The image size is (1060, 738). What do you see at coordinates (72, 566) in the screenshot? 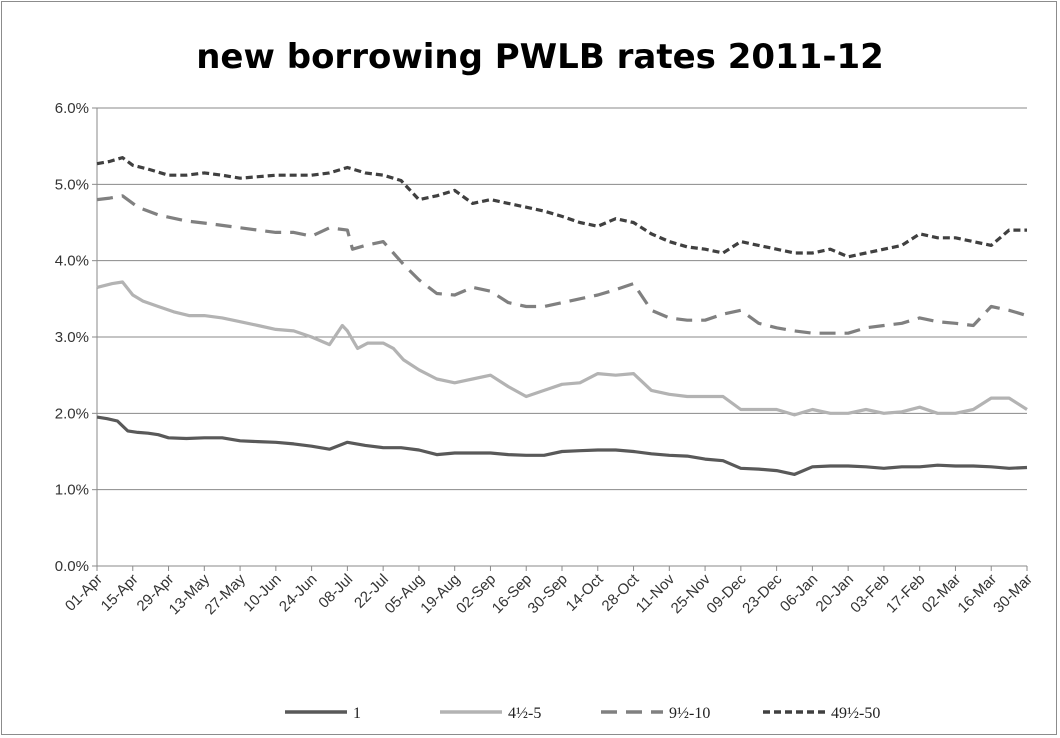
I see `y-tick-label: 0.0%` at bounding box center [72, 566].